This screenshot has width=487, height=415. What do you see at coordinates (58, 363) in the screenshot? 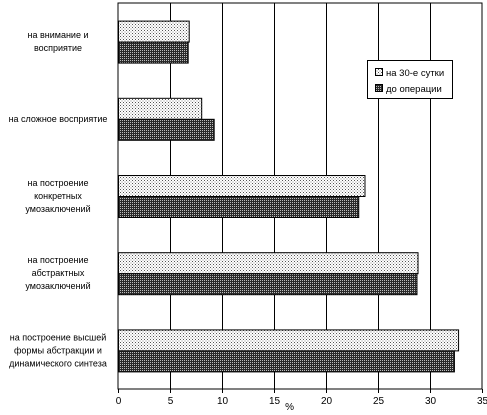
I see `category-label: динамического синтеза` at bounding box center [58, 363].